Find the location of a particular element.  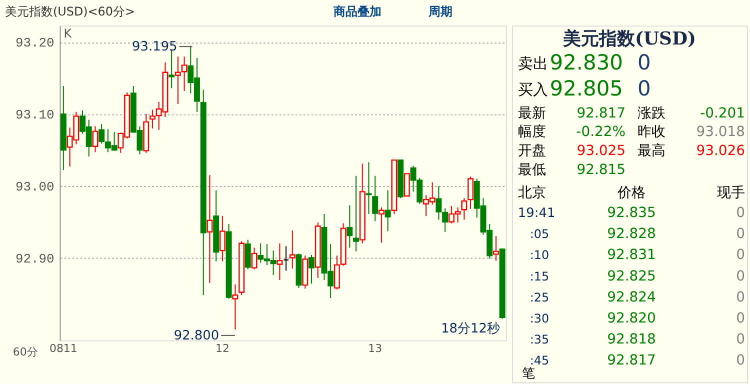

text: 卖出 is located at coordinates (533, 63).